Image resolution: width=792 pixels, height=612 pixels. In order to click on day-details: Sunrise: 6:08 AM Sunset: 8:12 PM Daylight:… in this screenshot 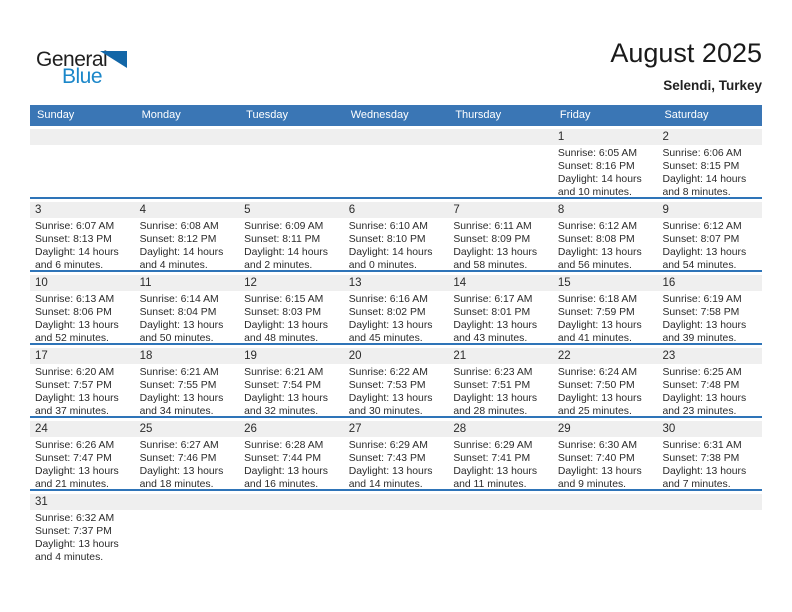, I will do `click(187, 245)`.